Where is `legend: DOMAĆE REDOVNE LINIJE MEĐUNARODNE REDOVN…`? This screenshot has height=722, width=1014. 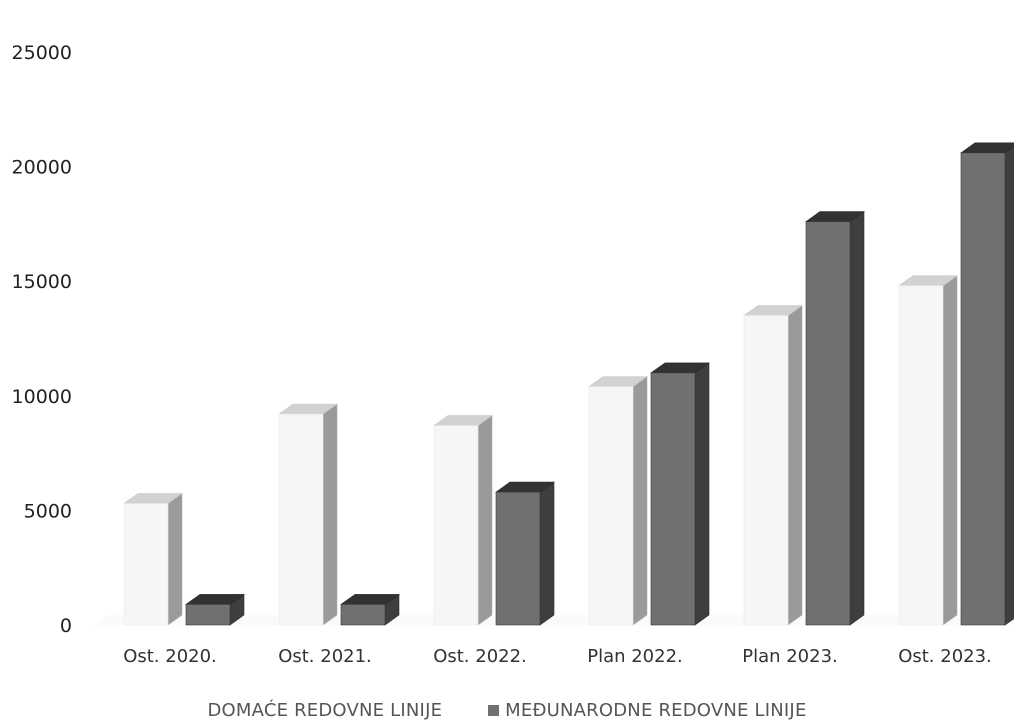
legend: DOMAĆE REDOVNE LINIJE MEĐUNARODNE REDOVN… is located at coordinates (507, 710).